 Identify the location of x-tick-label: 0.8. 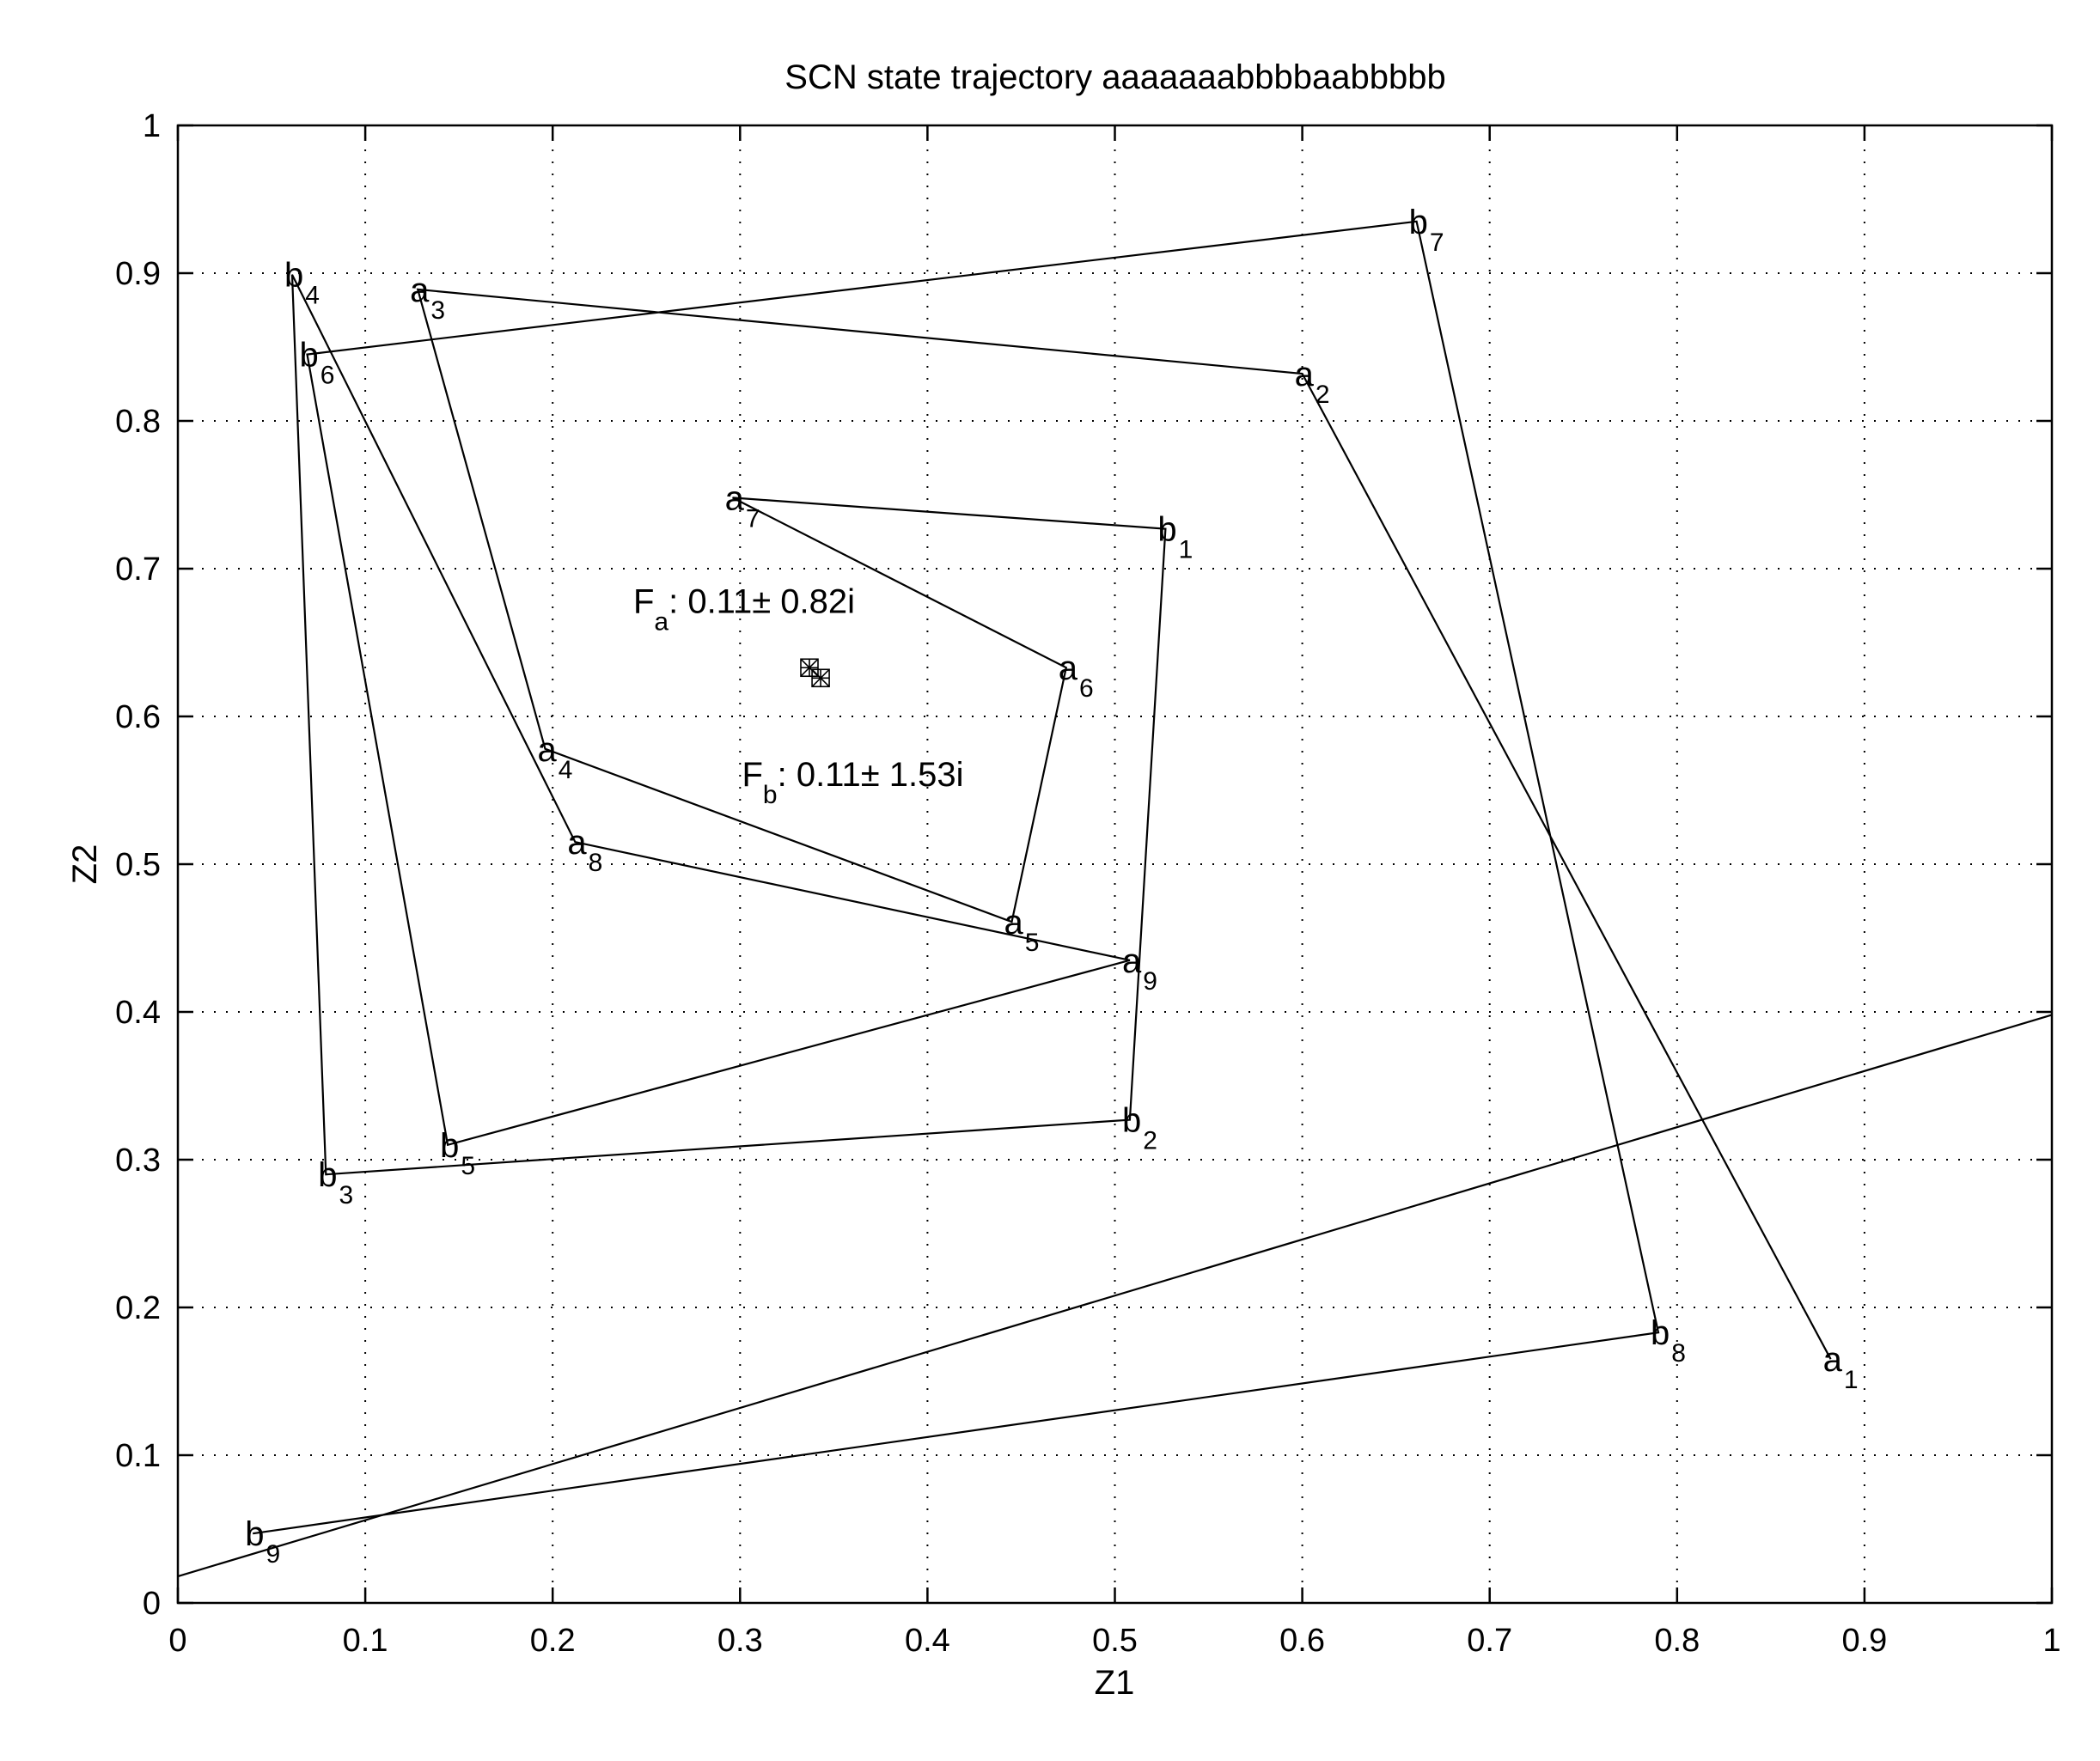
(1677, 1641).